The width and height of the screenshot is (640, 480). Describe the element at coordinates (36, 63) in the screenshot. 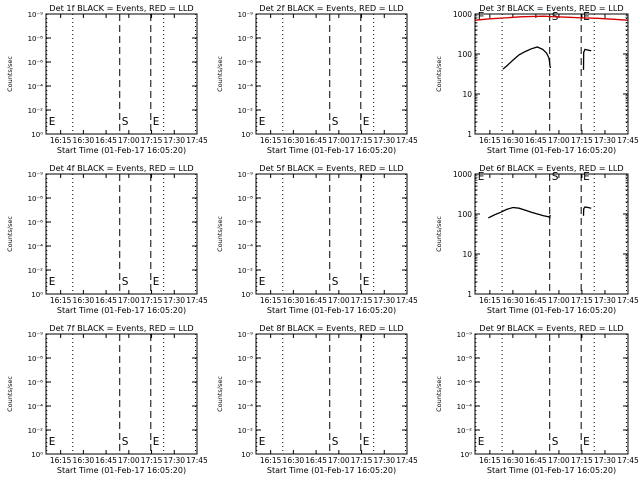

I see `panel-1-y-tick-label-3: 10⁻⁶` at that location.